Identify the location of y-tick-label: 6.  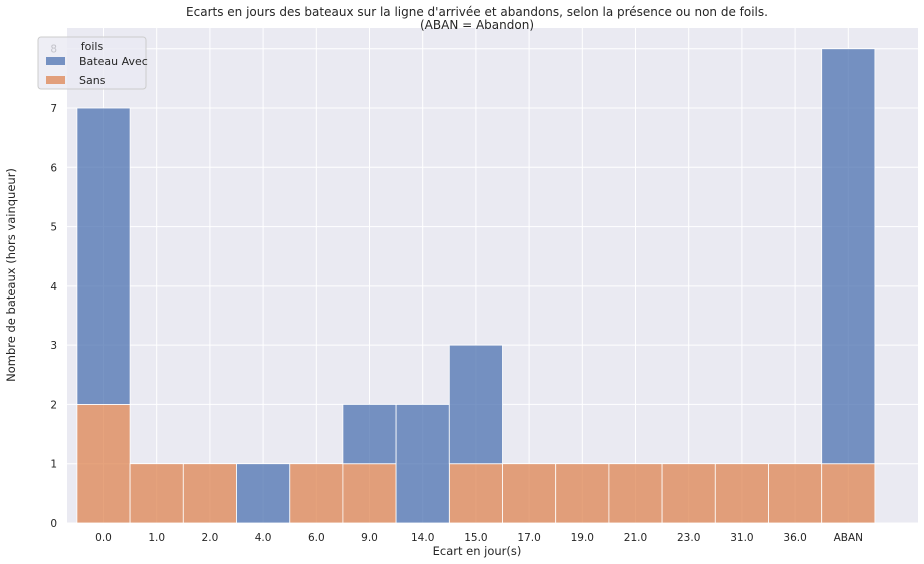
(53, 168).